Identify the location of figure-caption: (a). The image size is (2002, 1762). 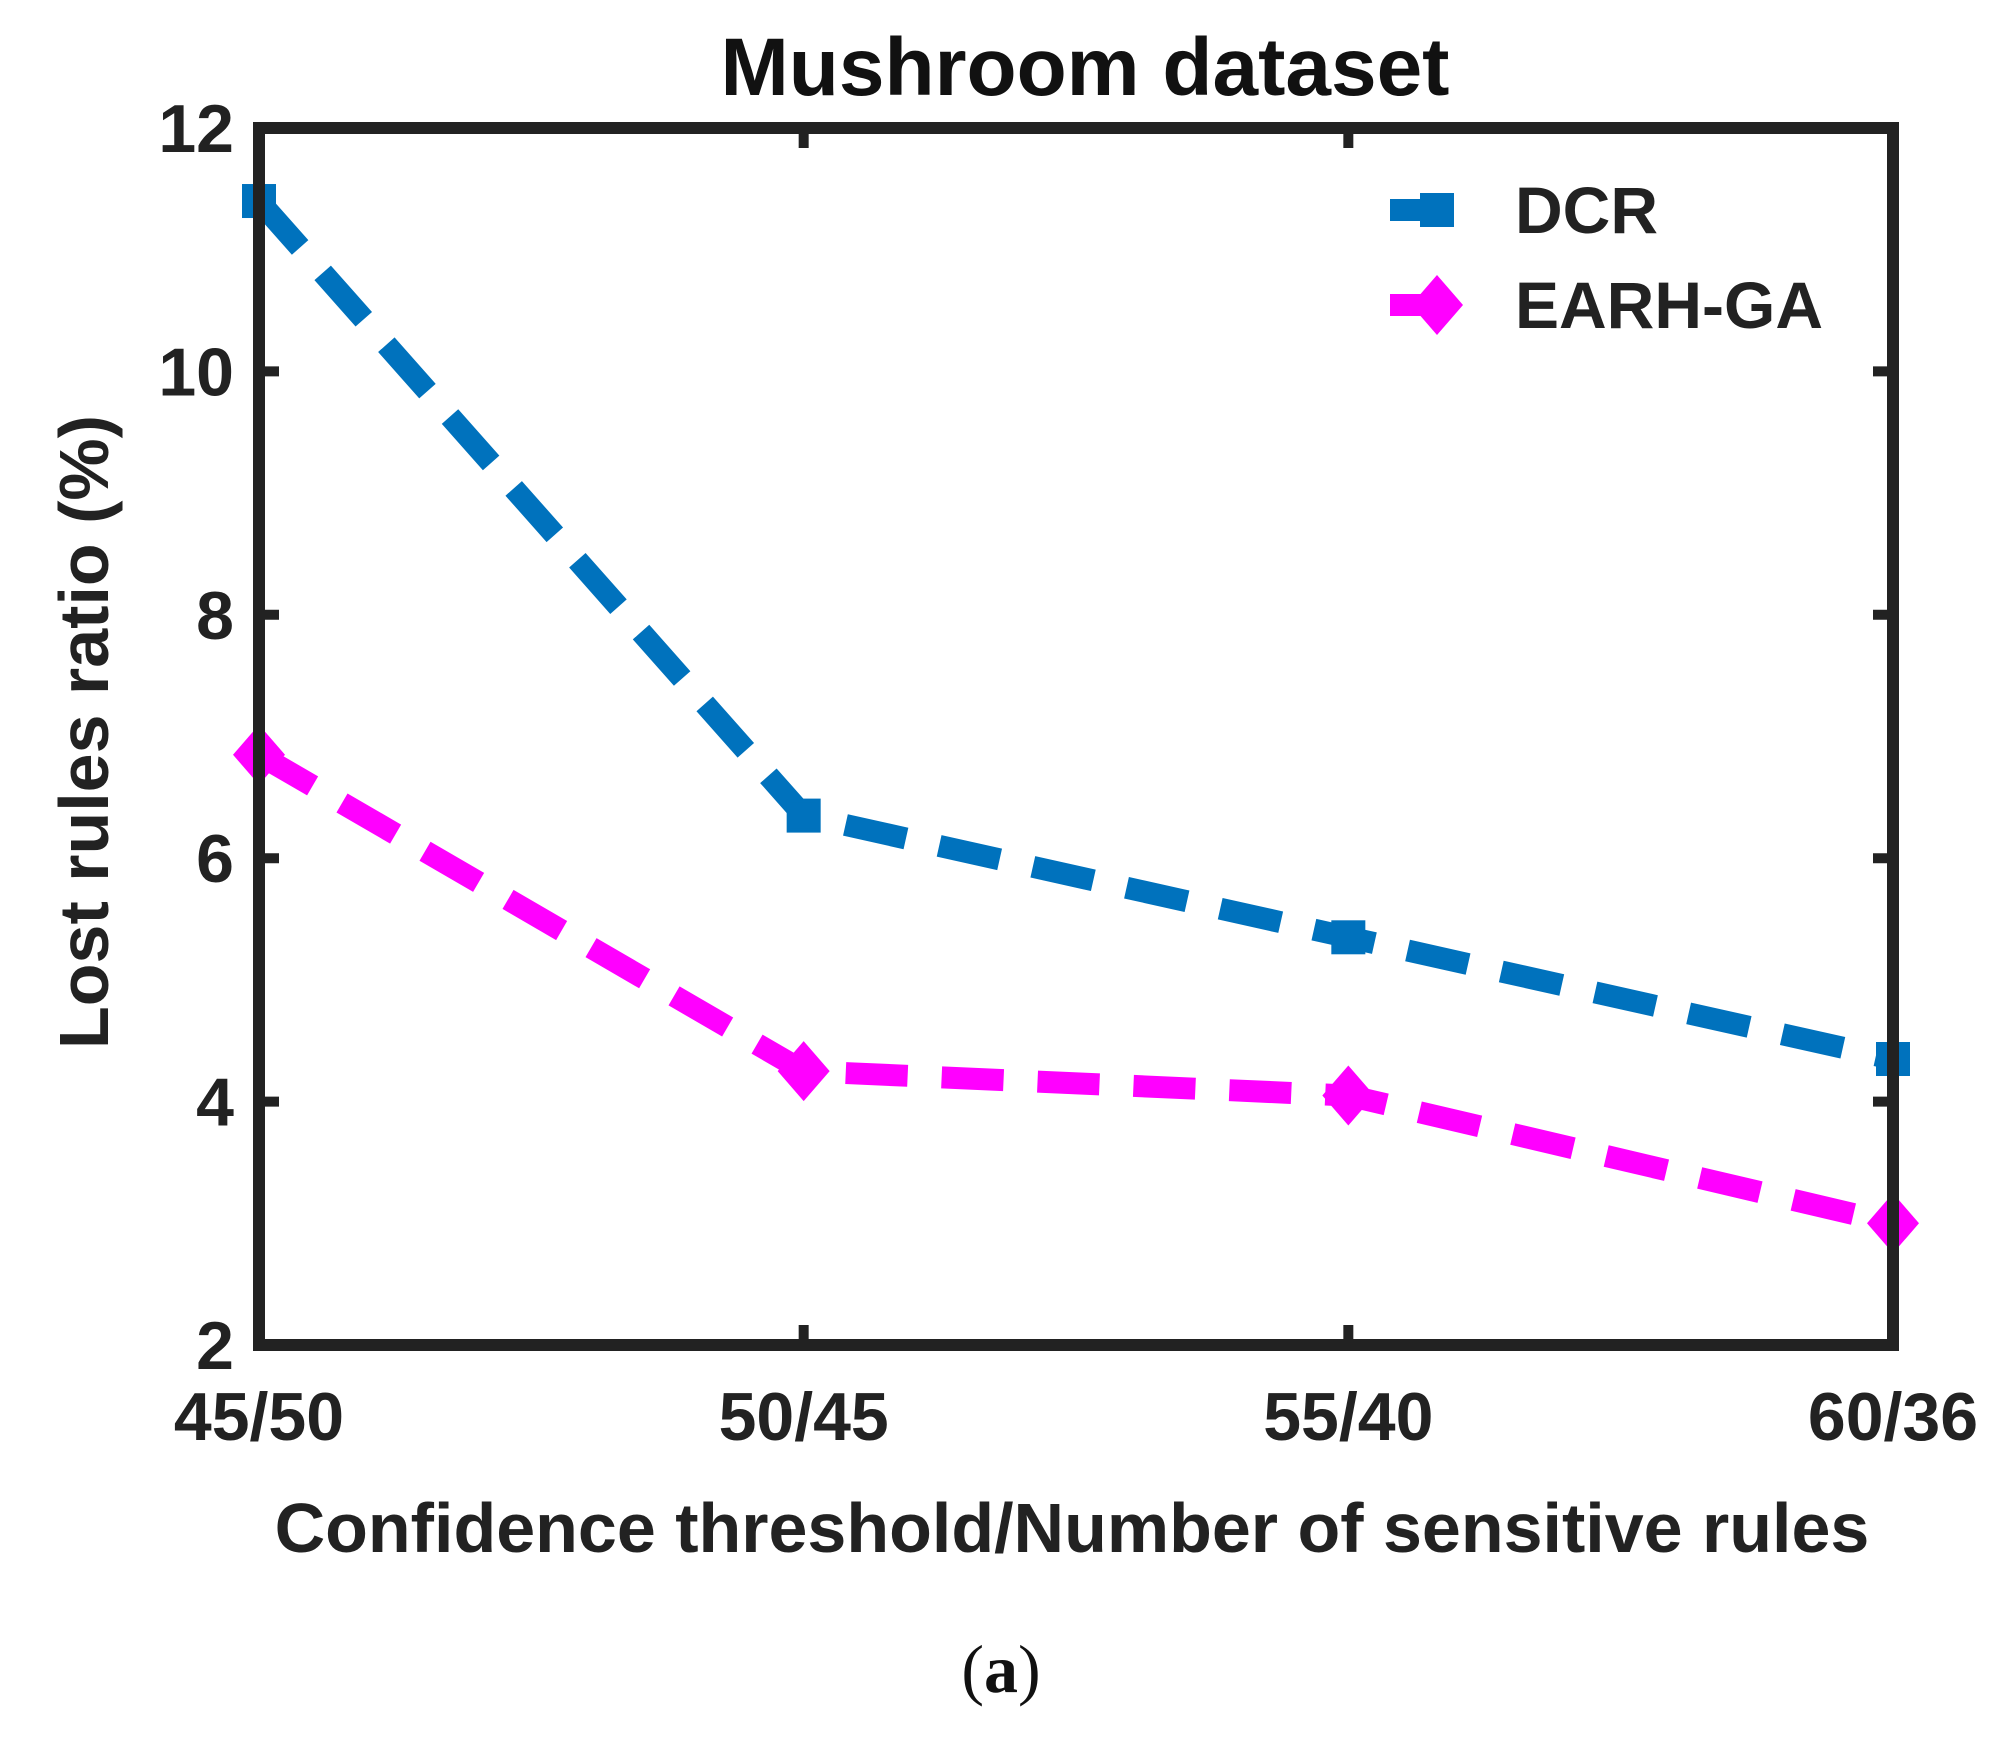
(1001, 1669).